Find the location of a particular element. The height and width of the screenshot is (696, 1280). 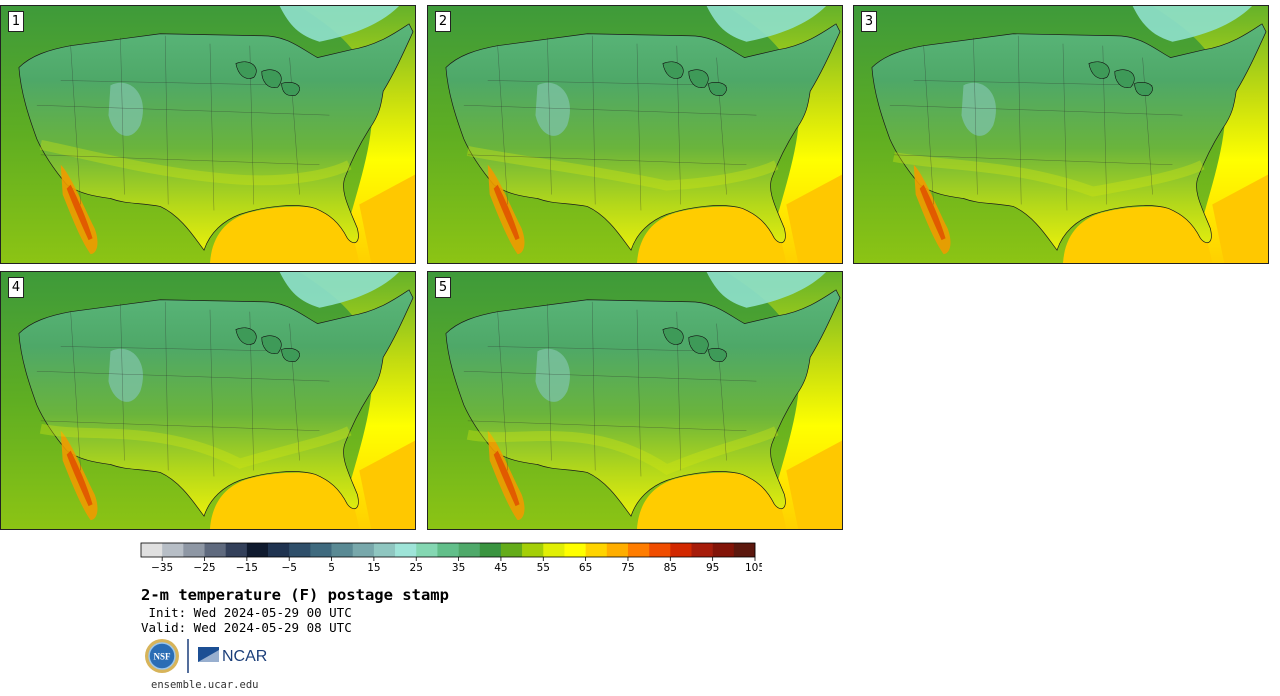

colorbar-tick-label: 85 is located at coordinates (670, 568).